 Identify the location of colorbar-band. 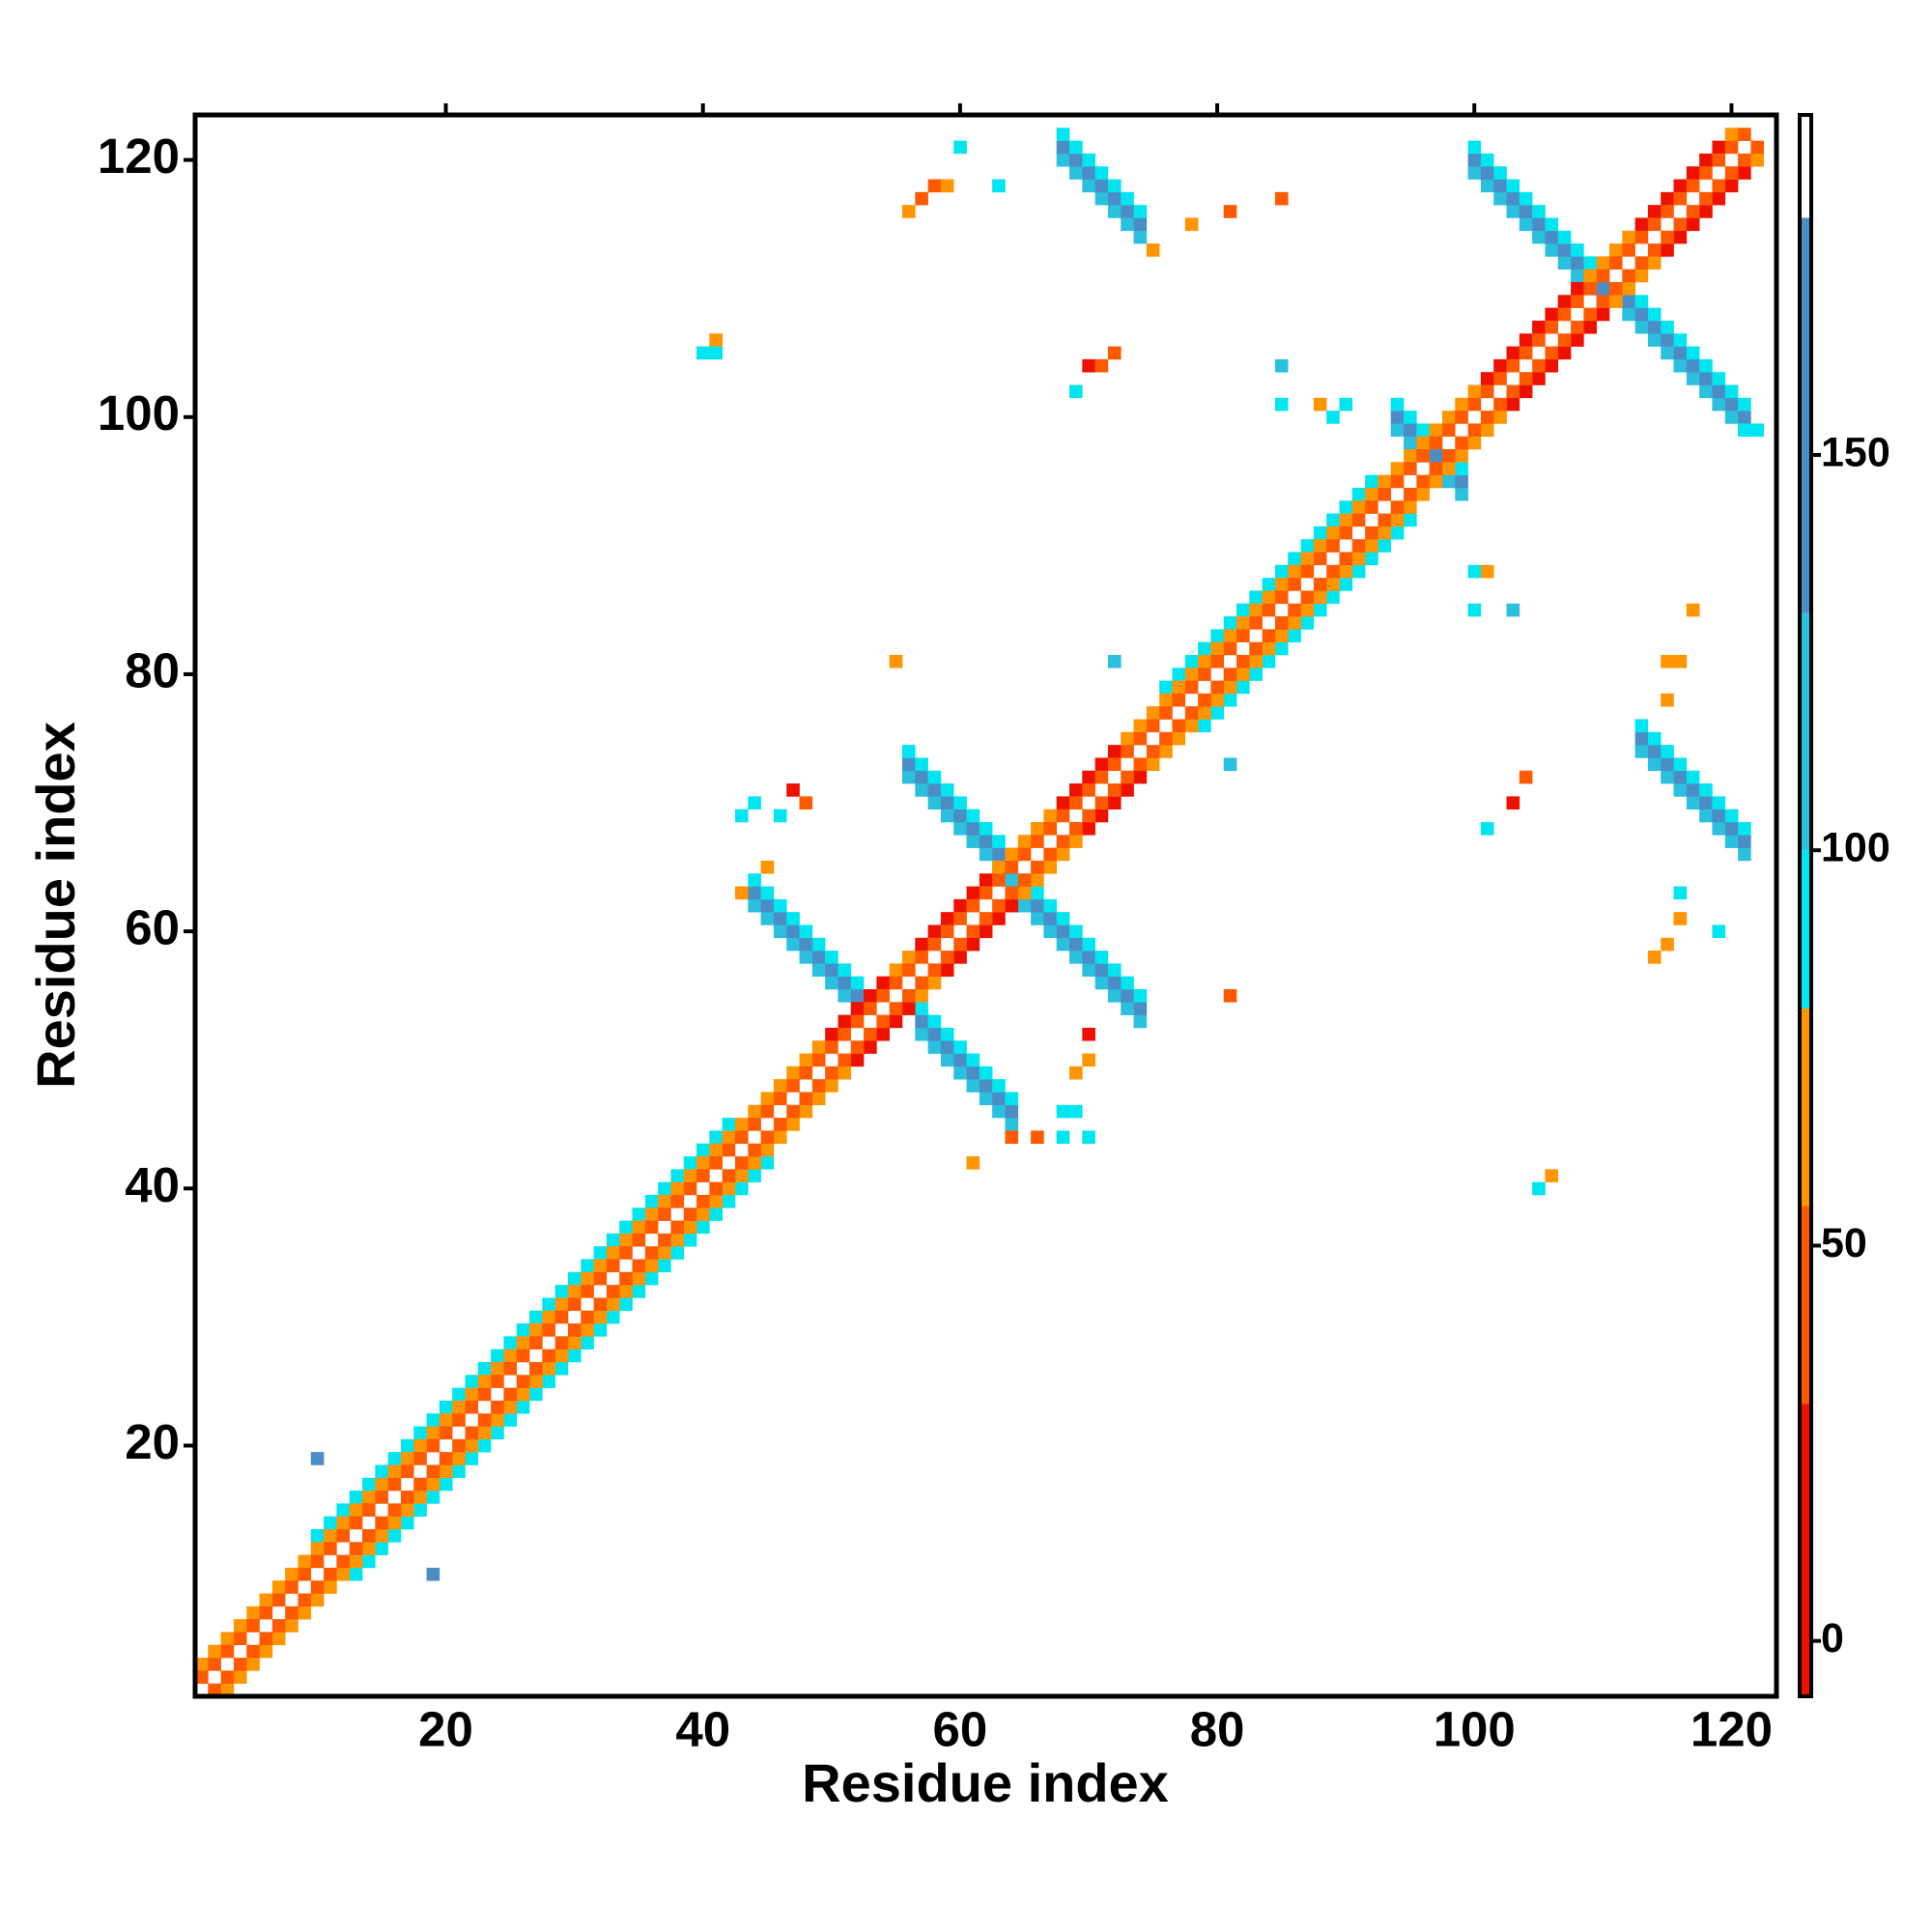
(1805, 929).